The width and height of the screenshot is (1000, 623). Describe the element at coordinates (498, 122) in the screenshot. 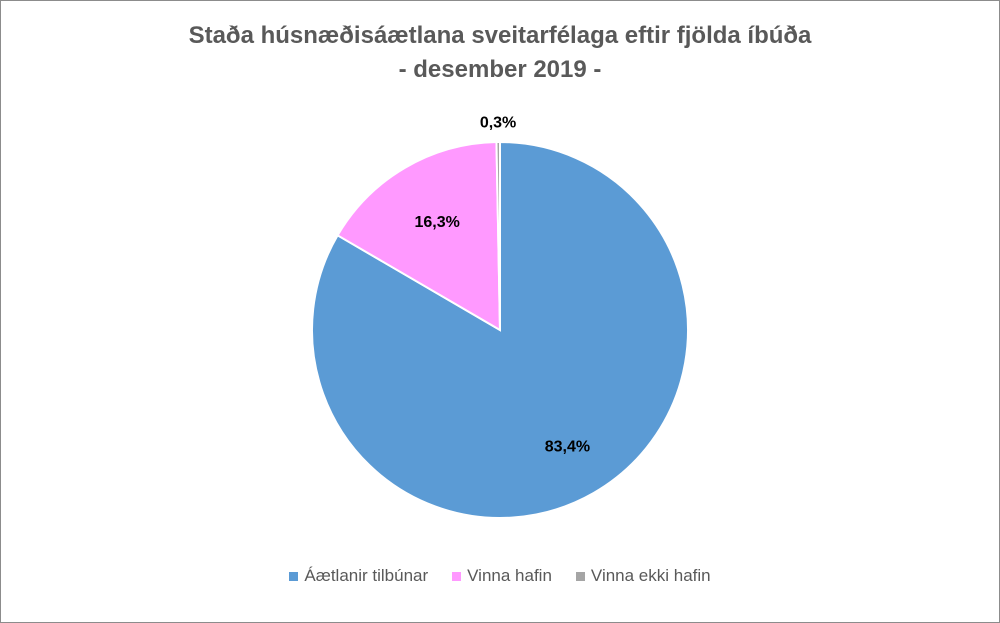

I see `data-label-3: 0,3%` at that location.